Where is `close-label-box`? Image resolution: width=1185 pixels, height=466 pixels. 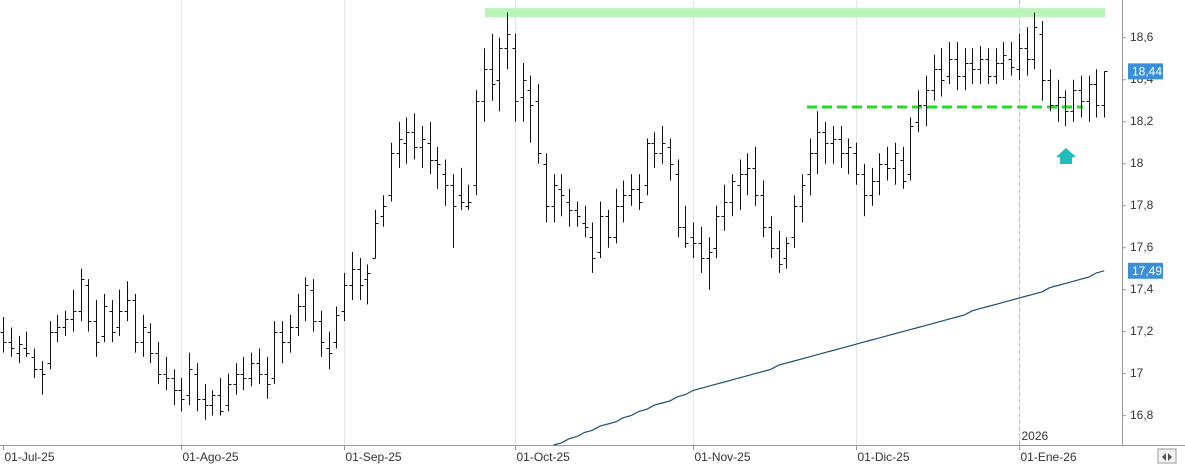
close-label-box is located at coordinates (1145, 71).